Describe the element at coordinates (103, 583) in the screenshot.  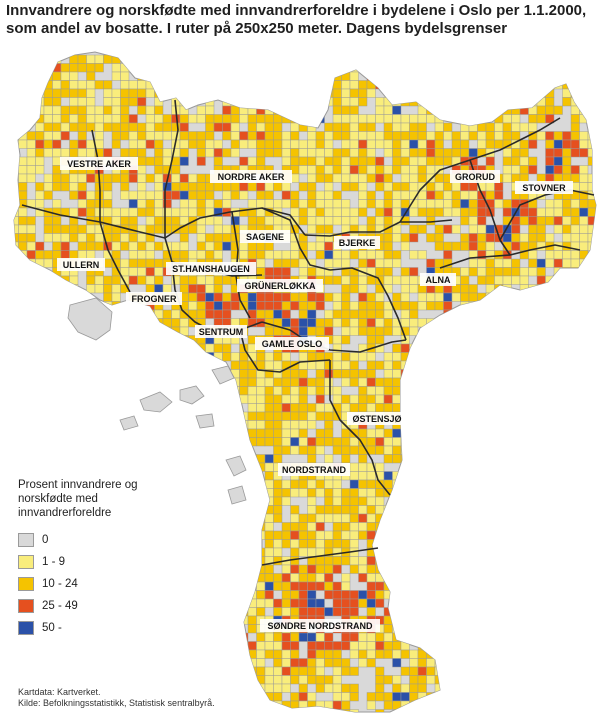
I see `legend-row-2: 10 - 24` at that location.